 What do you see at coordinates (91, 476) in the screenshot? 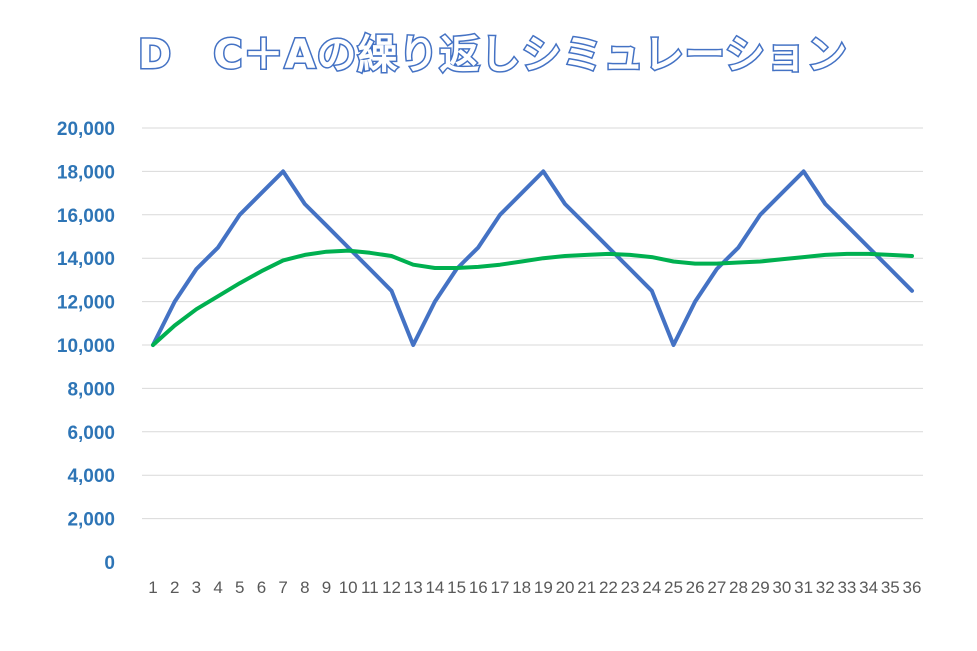
I see `y-tick-label: 4,000` at bounding box center [91, 476].